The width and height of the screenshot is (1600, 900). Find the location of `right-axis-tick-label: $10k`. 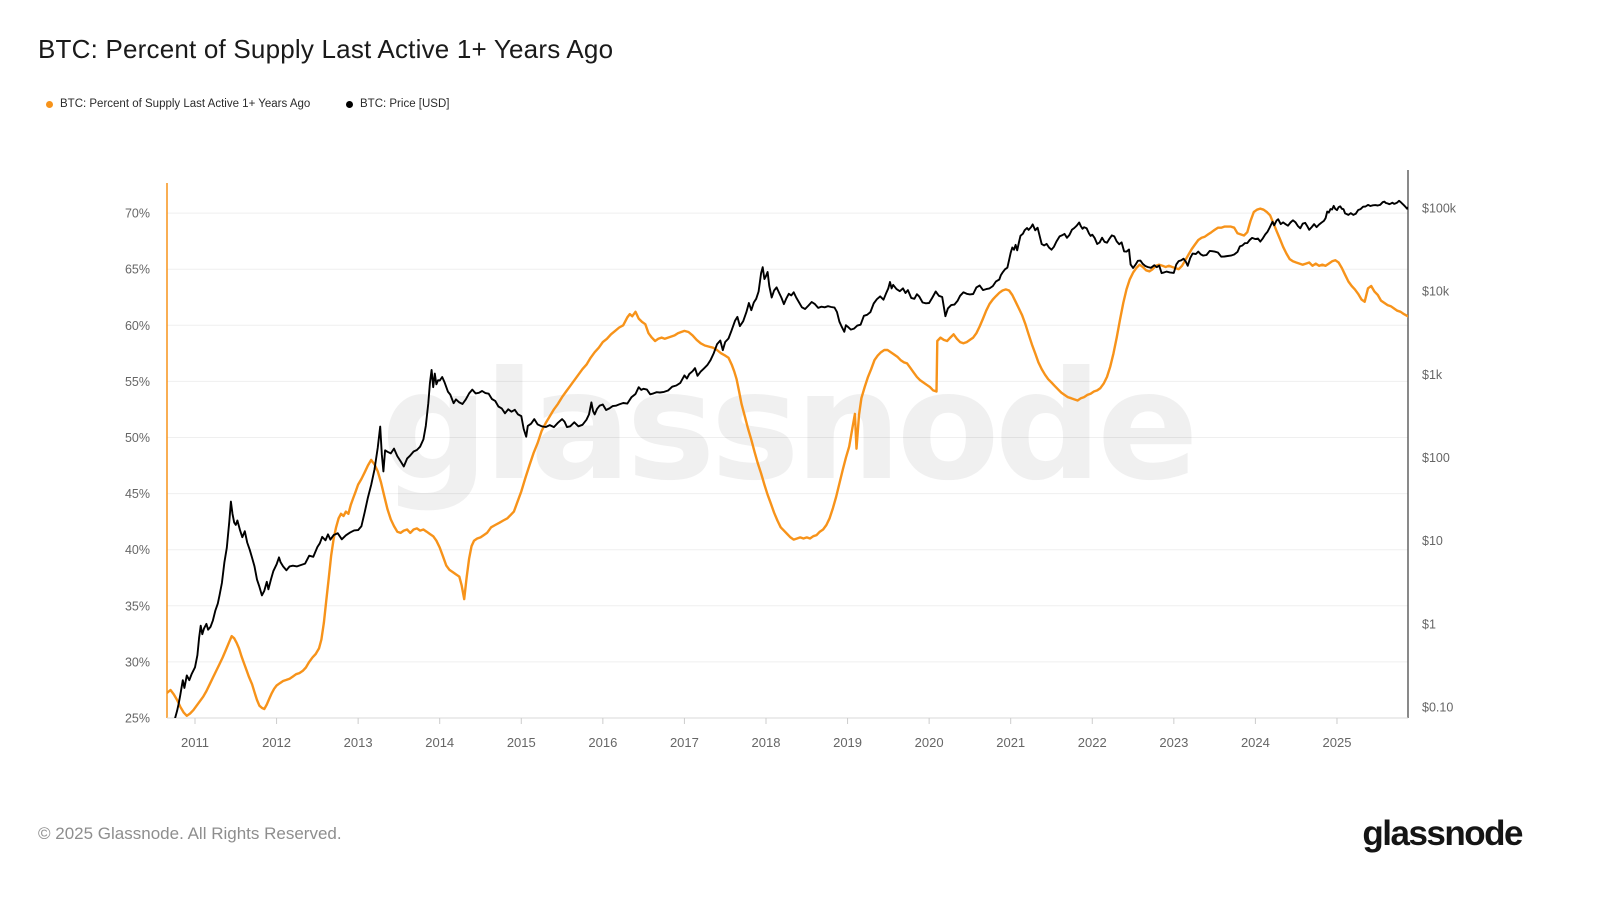

right-axis-tick-label: $10k is located at coordinates (1436, 292).